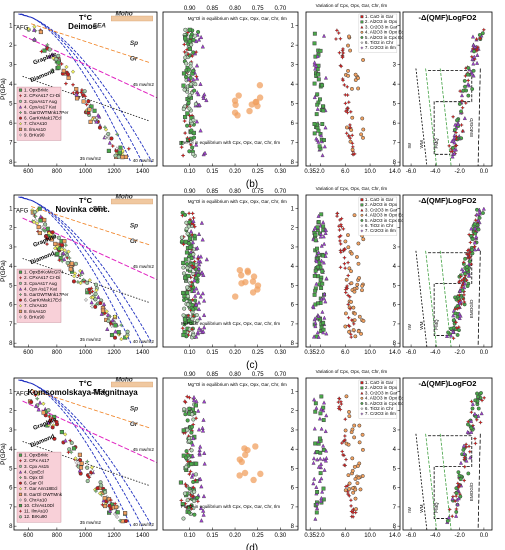 The height and width of the screenshot is (550, 505). I want to click on x-tick-label: -6.0, so click(411, 353).